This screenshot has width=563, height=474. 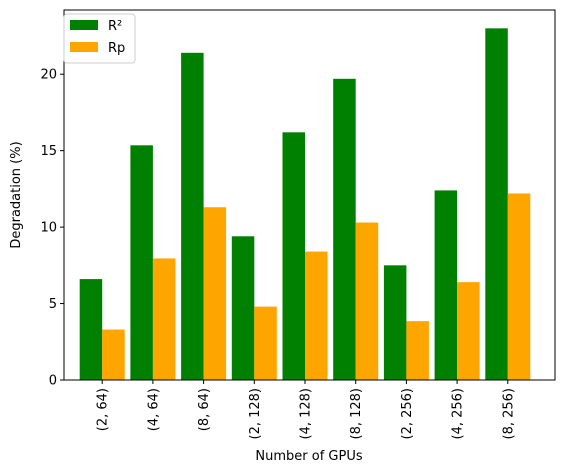 What do you see at coordinates (53, 304) in the screenshot?
I see `y-tick-label: 5` at bounding box center [53, 304].